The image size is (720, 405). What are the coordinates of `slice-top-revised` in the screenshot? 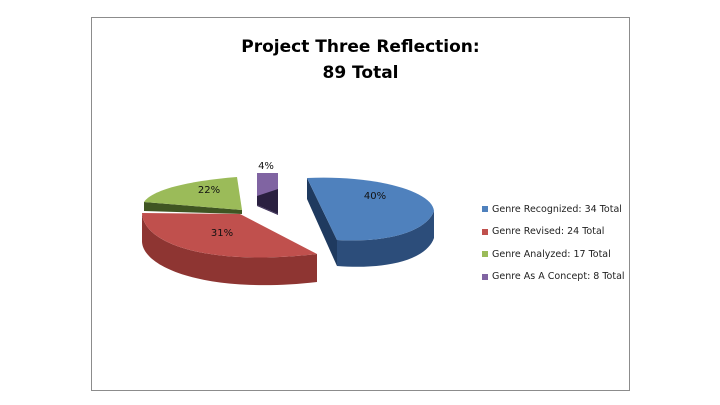 It's located at (229, 235).